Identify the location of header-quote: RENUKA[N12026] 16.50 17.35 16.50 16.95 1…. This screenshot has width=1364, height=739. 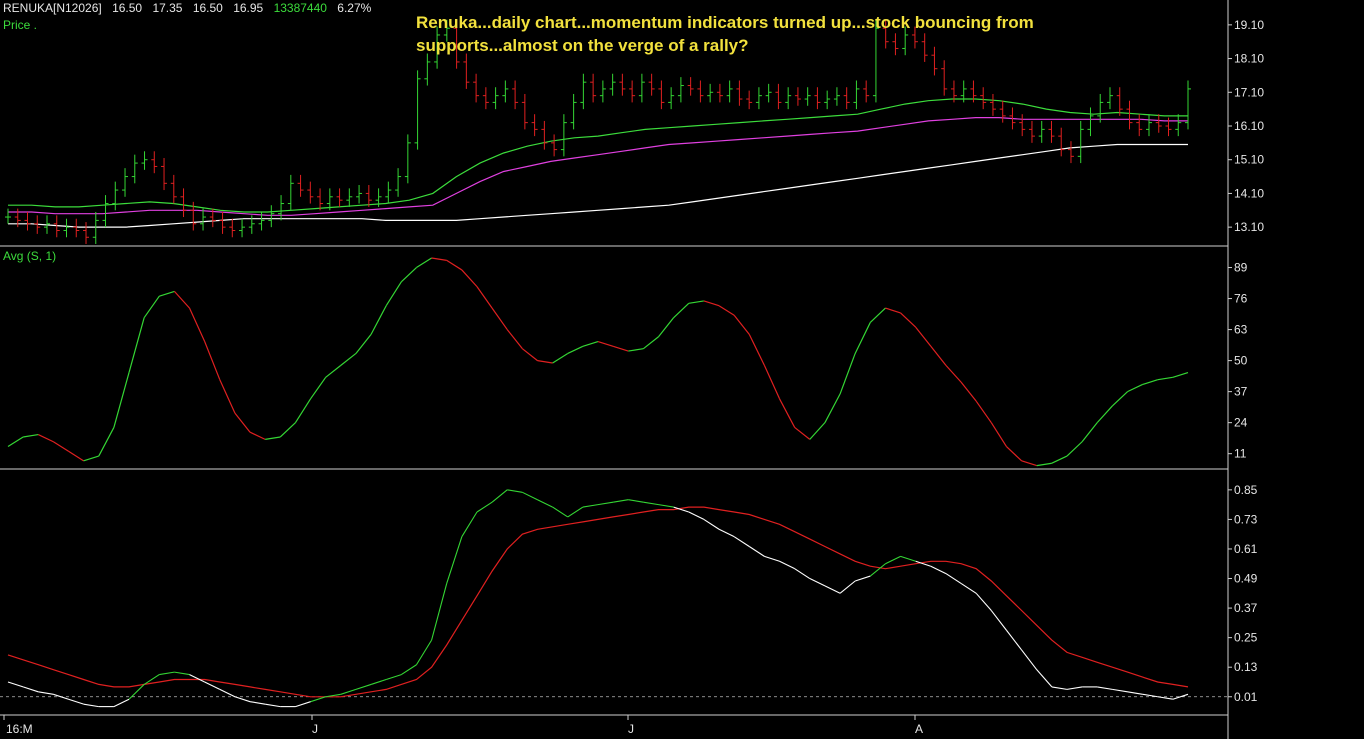
(190, 8).